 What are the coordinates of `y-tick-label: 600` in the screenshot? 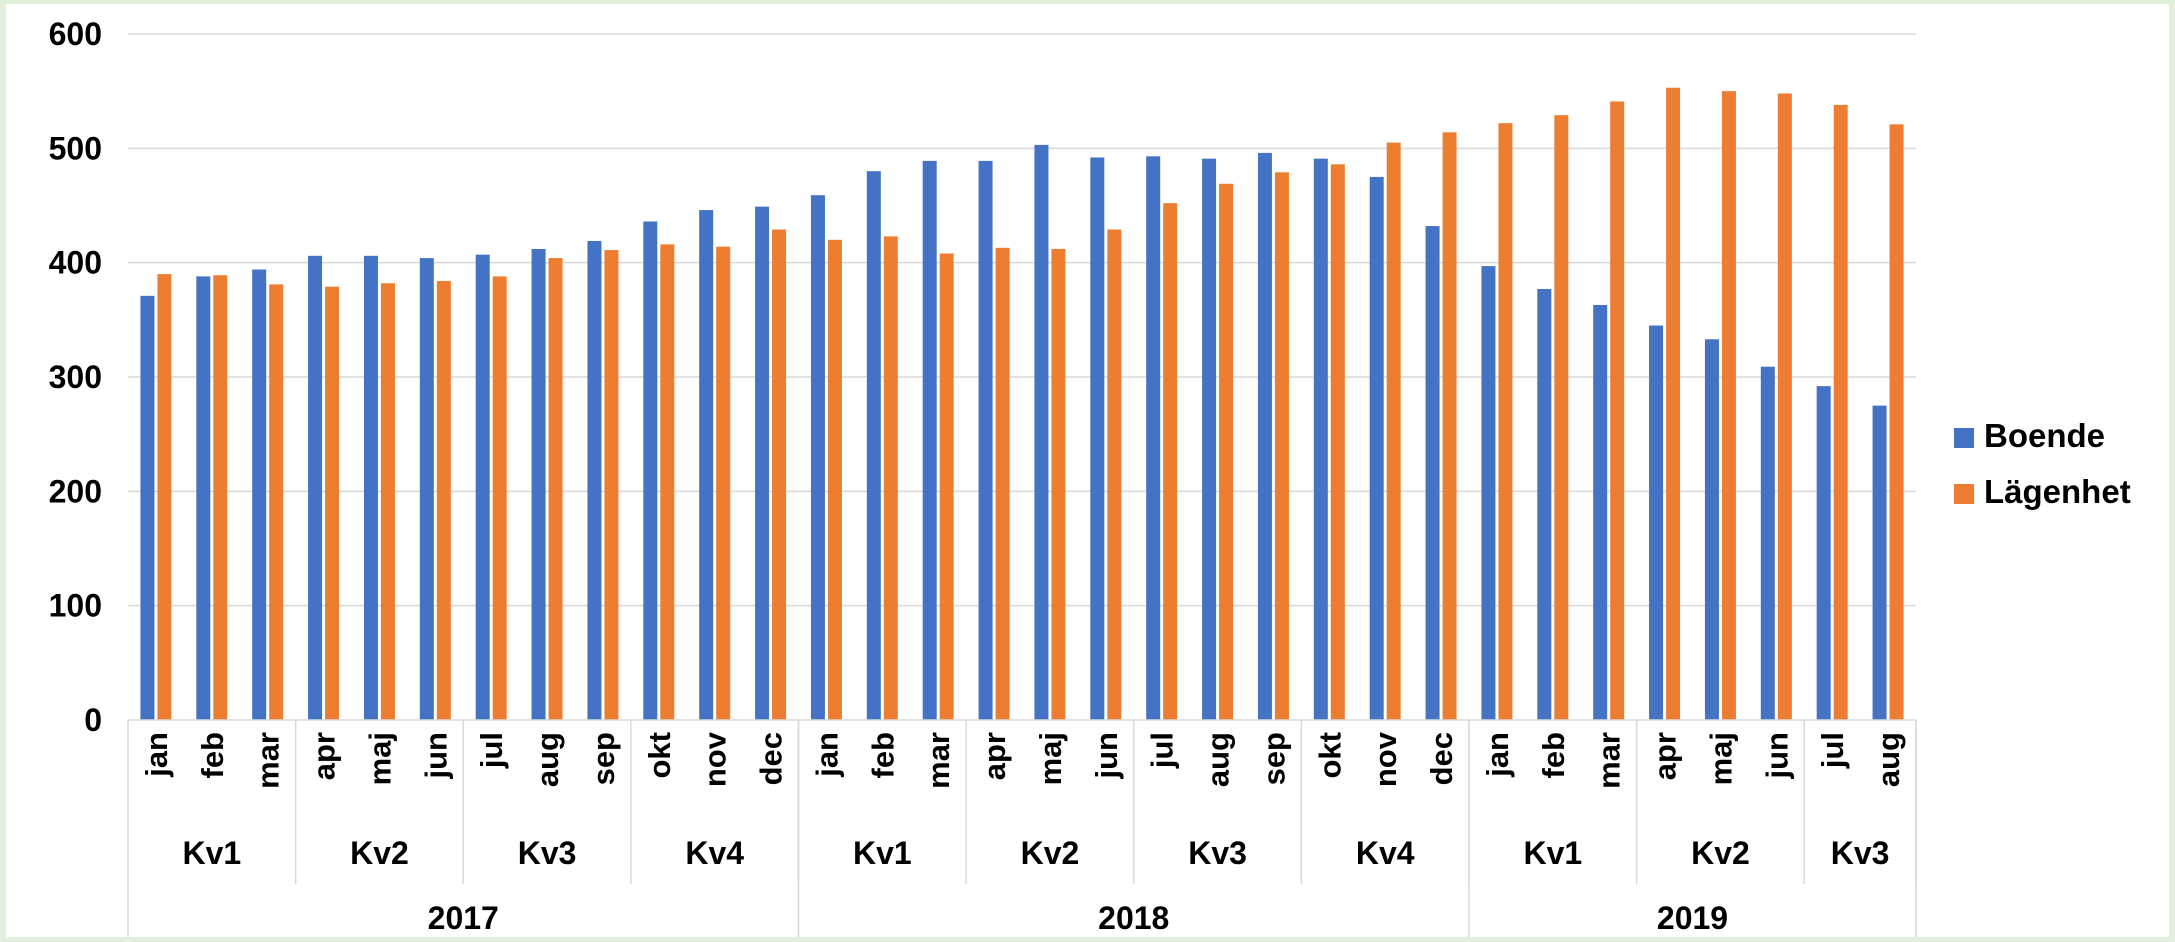 It's located at (75, 34).